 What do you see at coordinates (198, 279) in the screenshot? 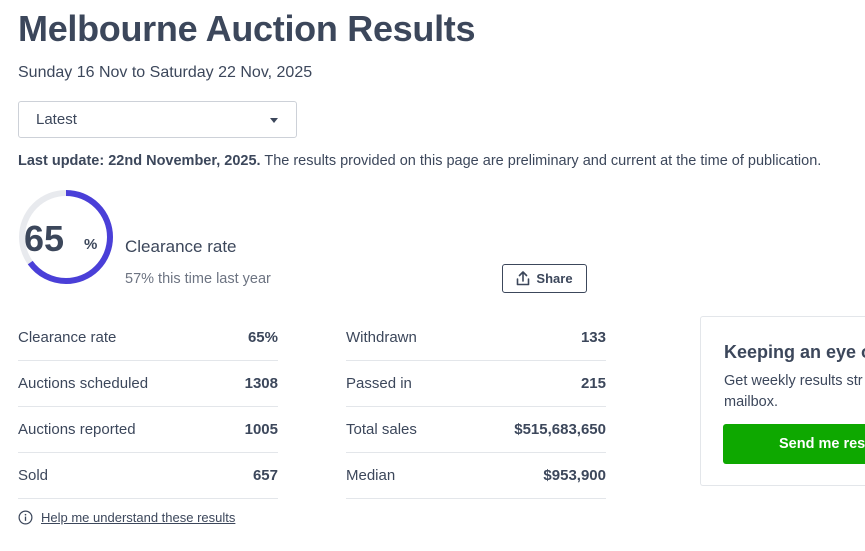
I see `clearance-rate-last-year: 57% this time last year` at bounding box center [198, 279].